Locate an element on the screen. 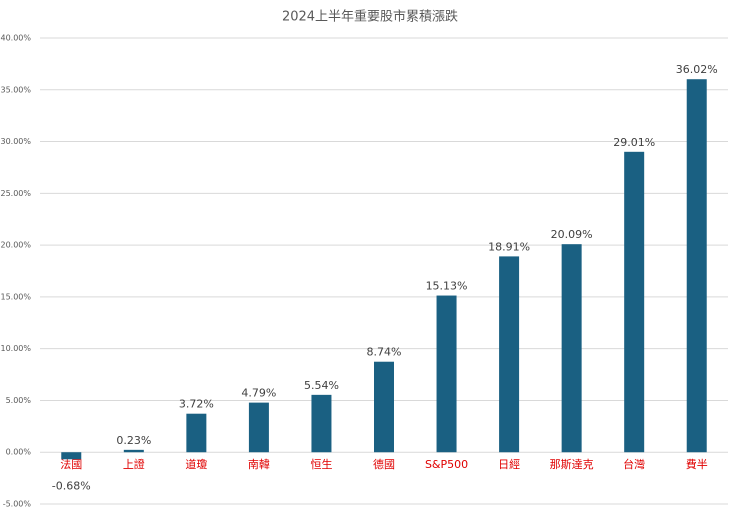 The width and height of the screenshot is (740, 509). y-tick-label: 40.00% is located at coordinates (15, 38).